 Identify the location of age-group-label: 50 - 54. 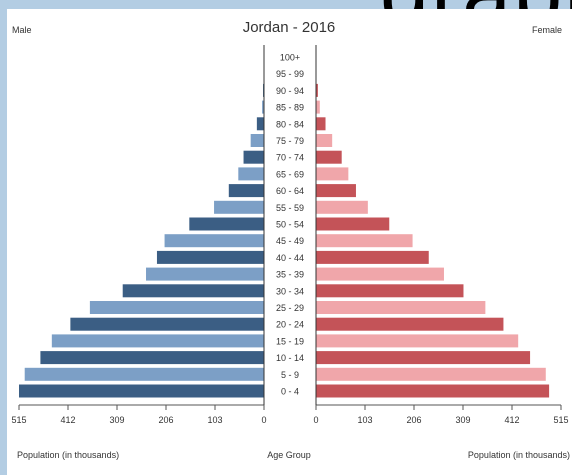
(290, 225).